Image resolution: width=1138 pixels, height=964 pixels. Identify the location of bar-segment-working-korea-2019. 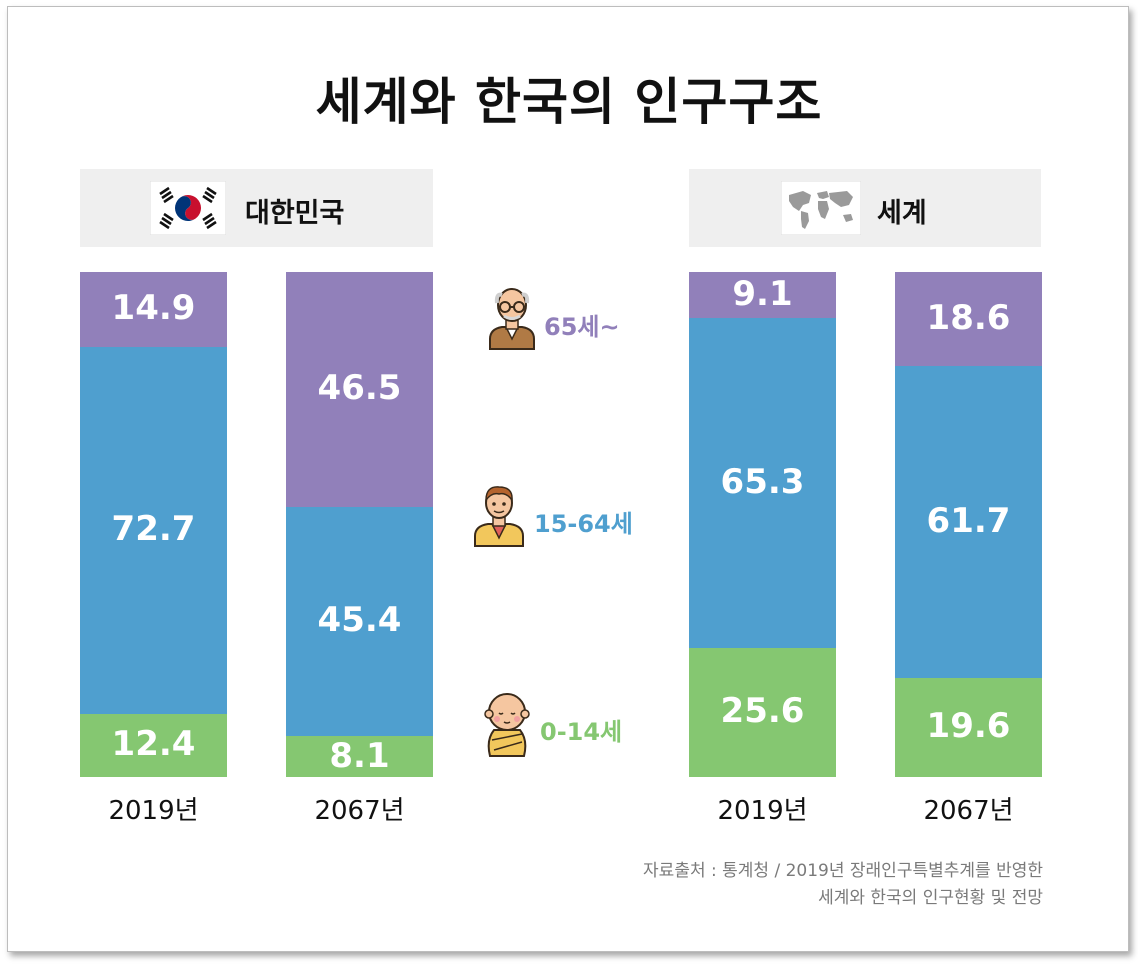
(153, 530).